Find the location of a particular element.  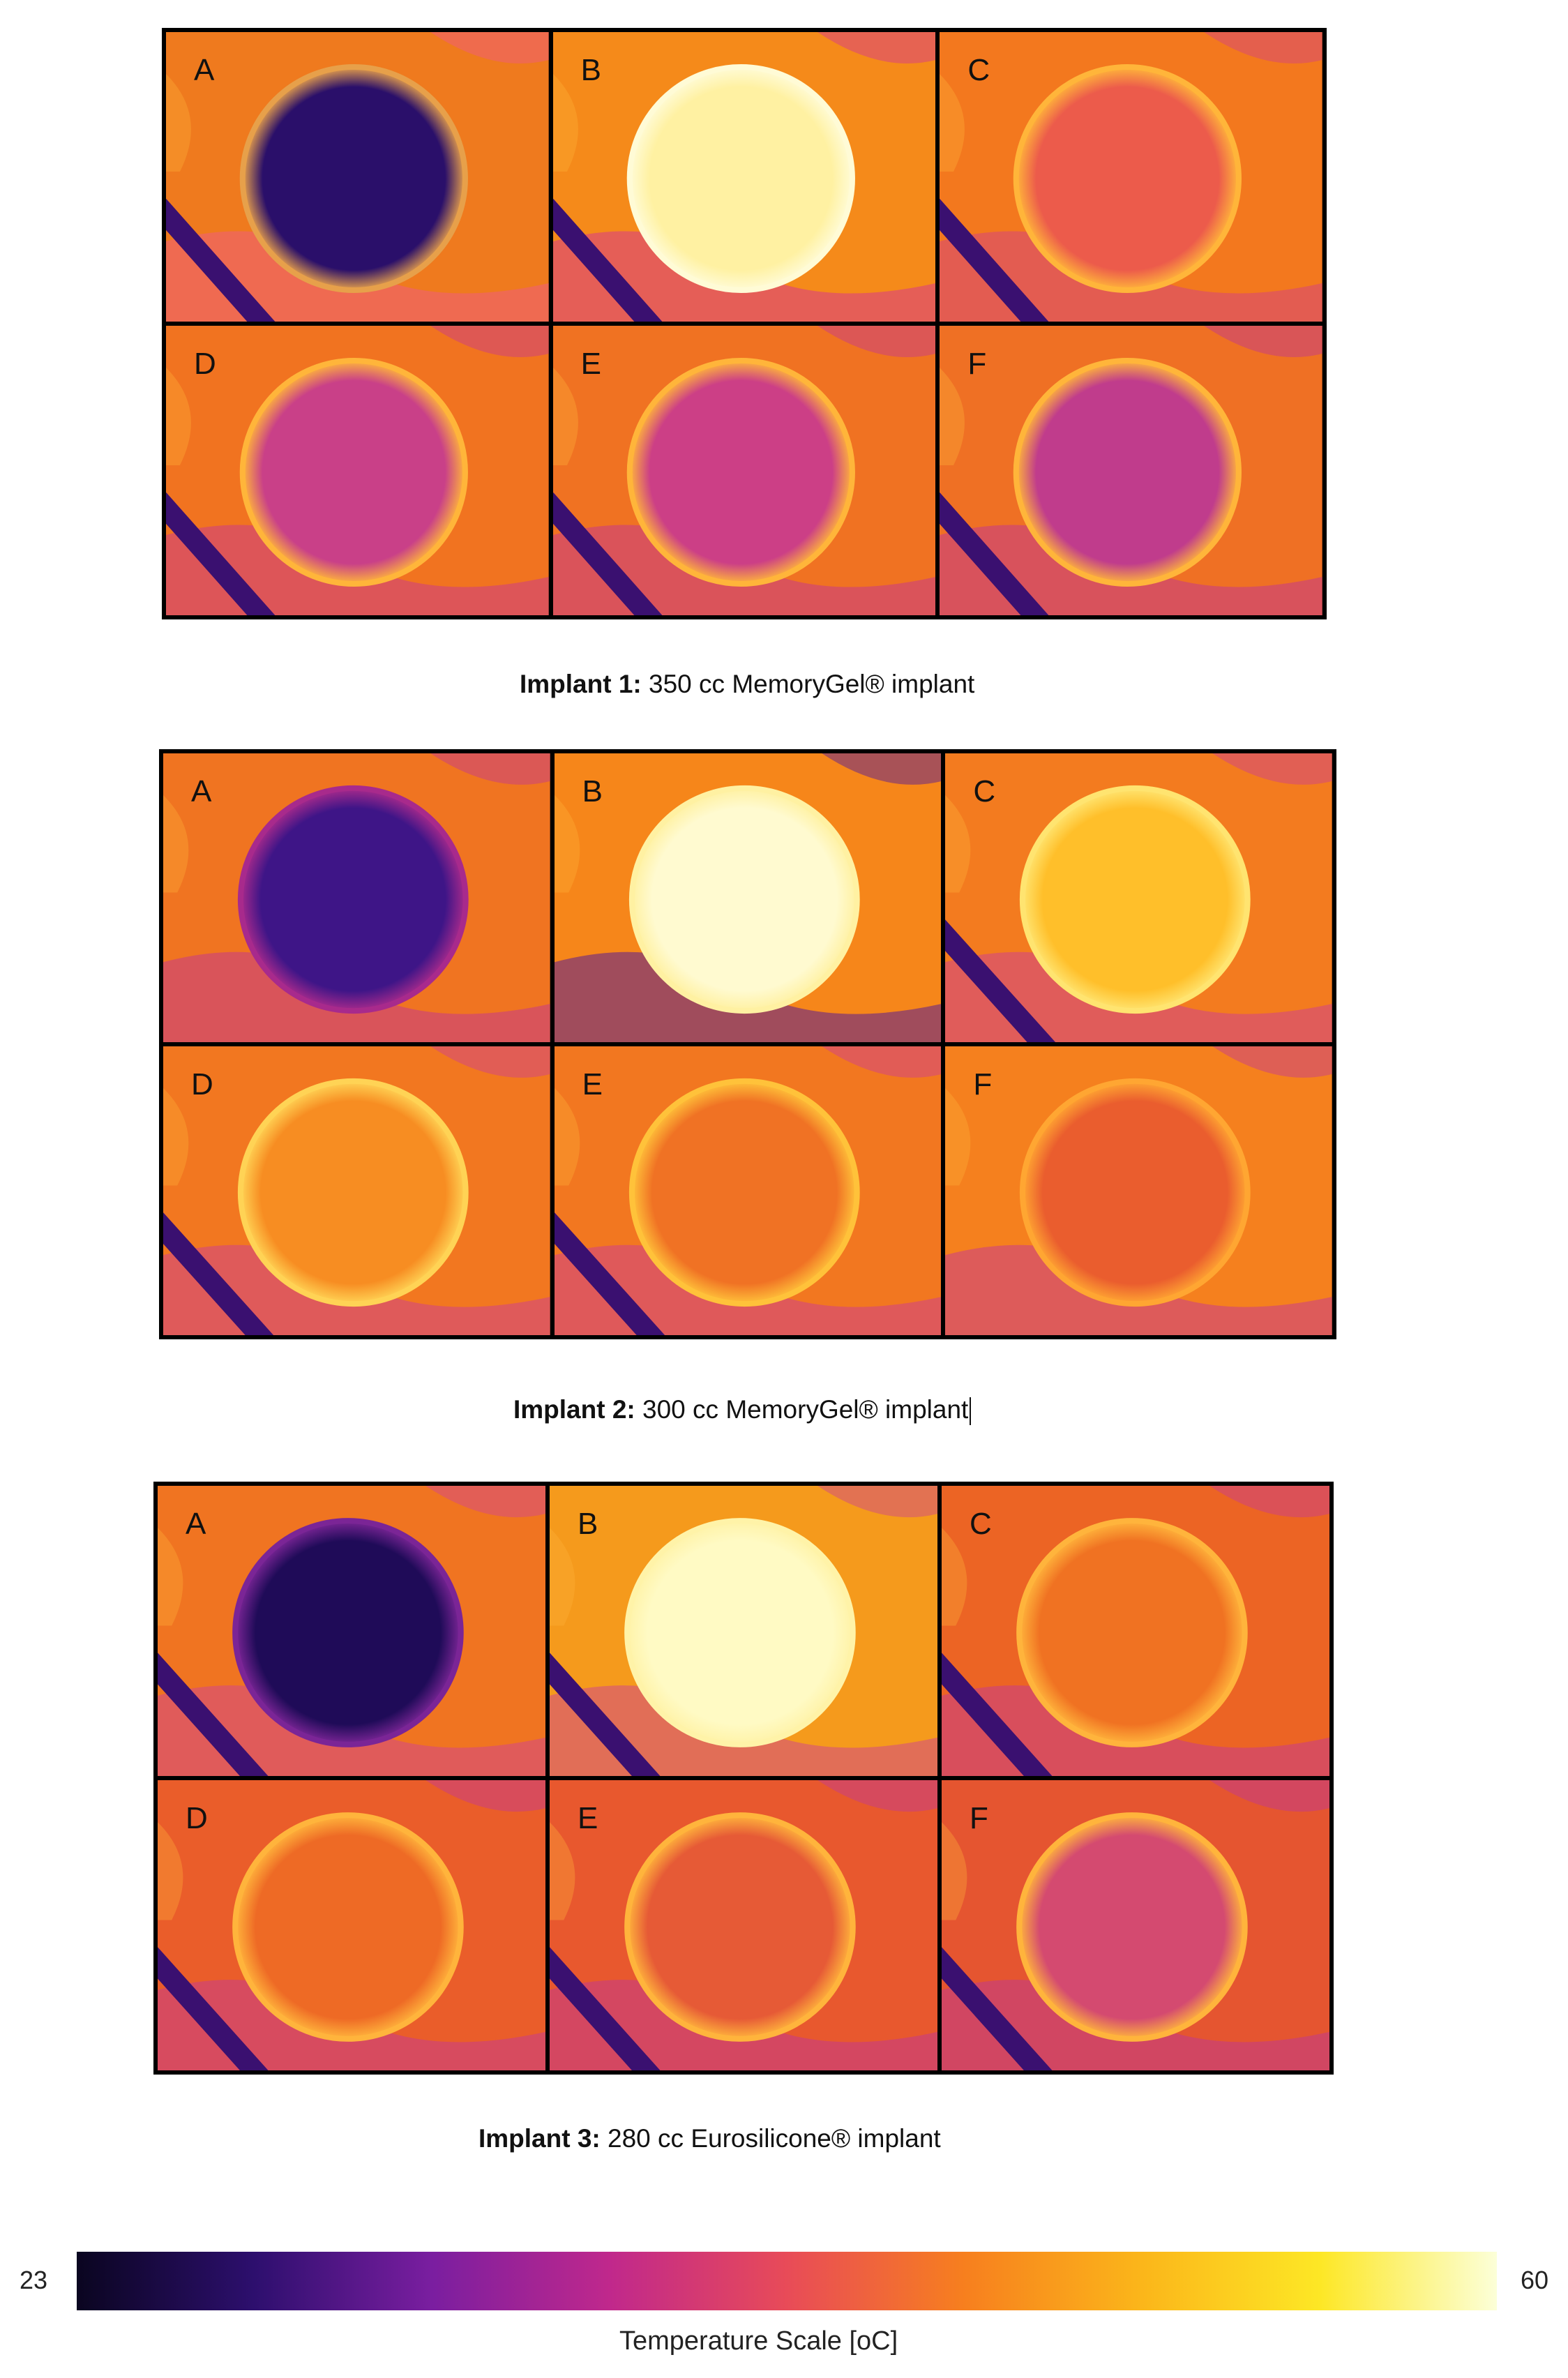

implant-1-caption-title: Implant 1: is located at coordinates (581, 684).